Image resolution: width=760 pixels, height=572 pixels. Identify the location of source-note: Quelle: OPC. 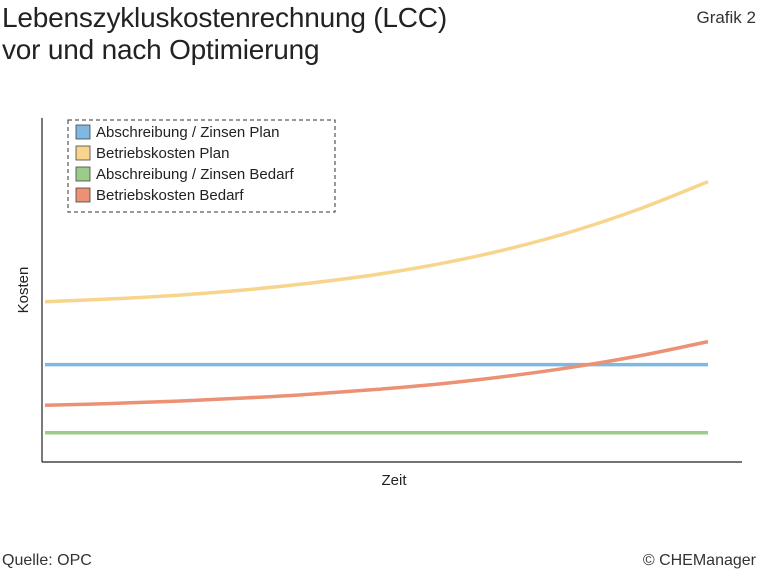
(47, 560).